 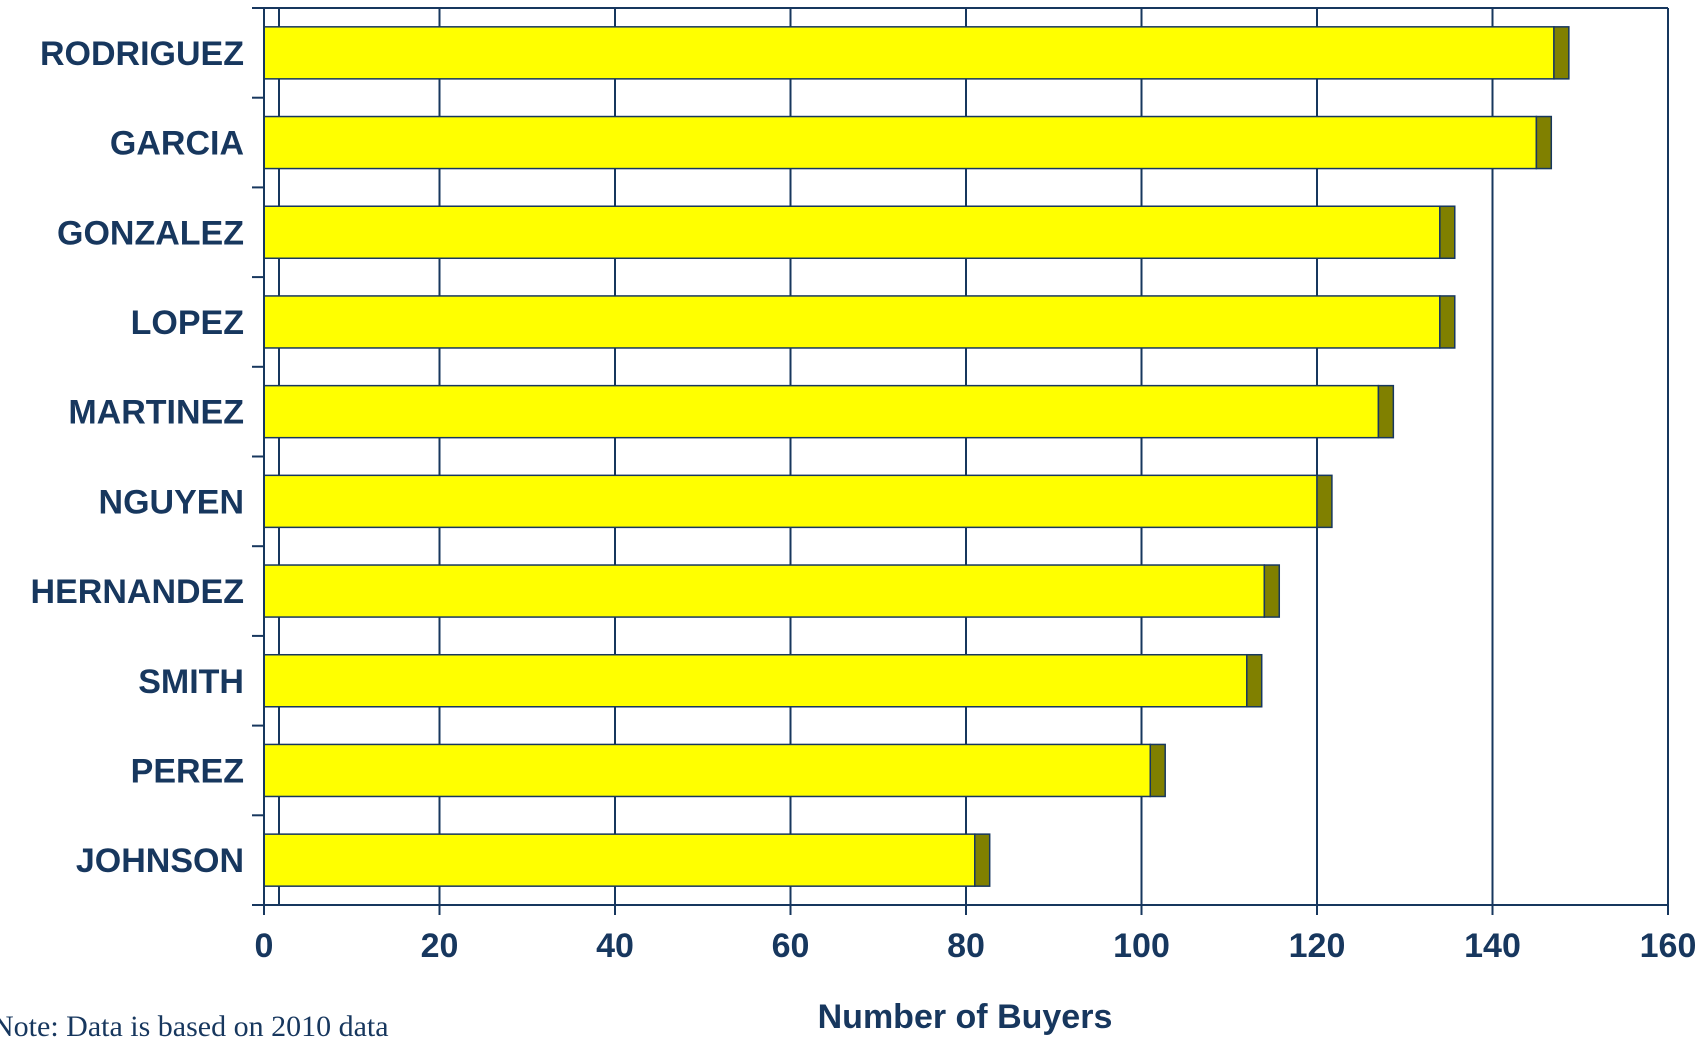 I want to click on x-tick-label-60: 60, so click(x=791, y=946).